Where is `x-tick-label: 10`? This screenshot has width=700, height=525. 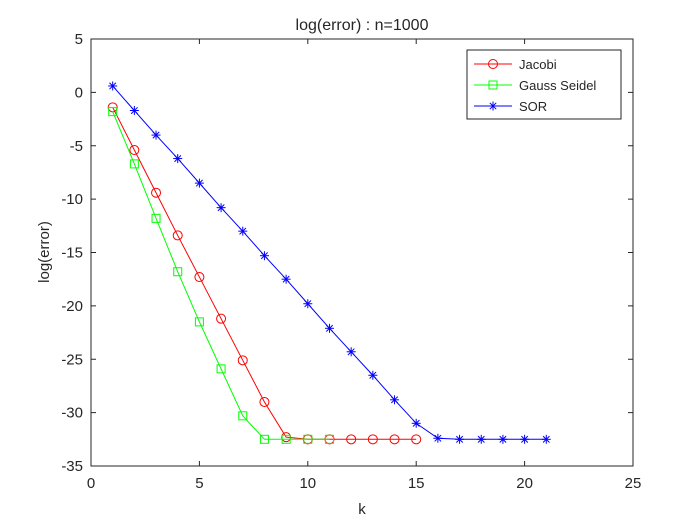
x-tick-label: 10 is located at coordinates (307, 483).